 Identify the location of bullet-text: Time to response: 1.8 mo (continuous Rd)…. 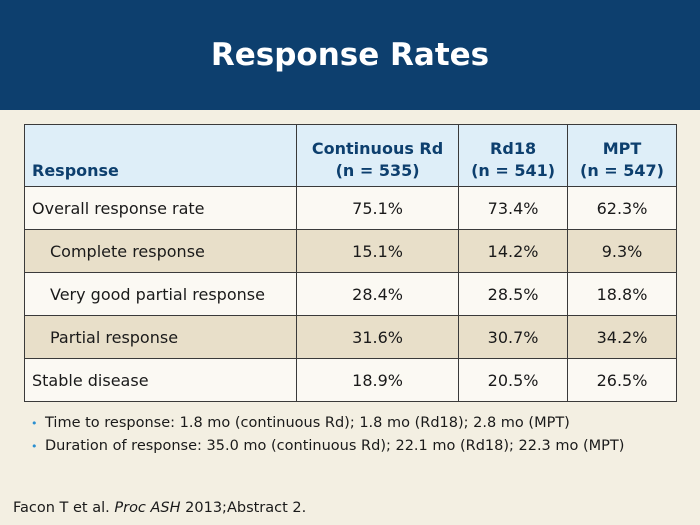
(307, 423).